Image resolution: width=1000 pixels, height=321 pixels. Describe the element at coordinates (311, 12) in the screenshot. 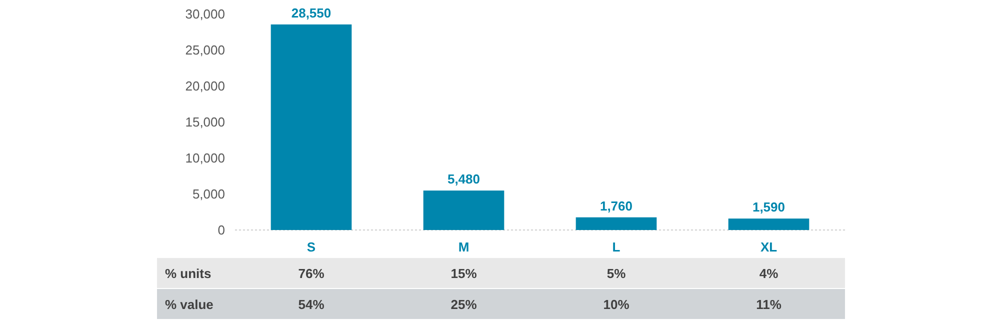

I see `data-label: 28,550` at that location.